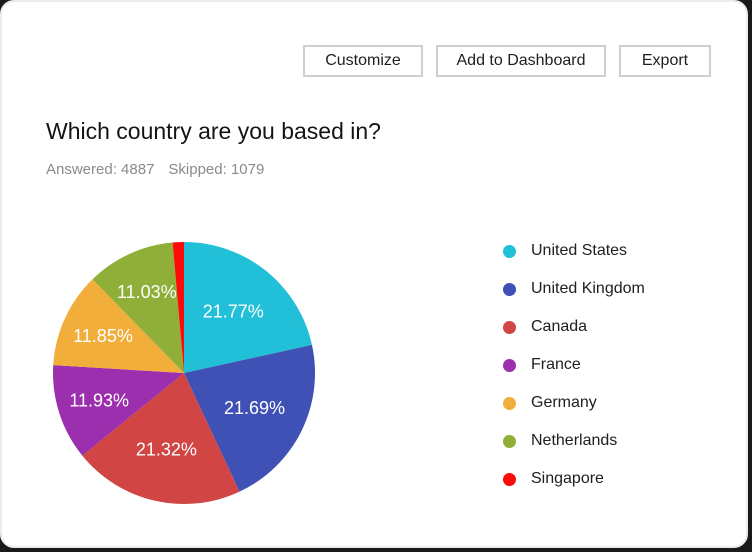  Describe the element at coordinates (100, 169) in the screenshot. I see `answered-count: Answered: 4887` at that location.